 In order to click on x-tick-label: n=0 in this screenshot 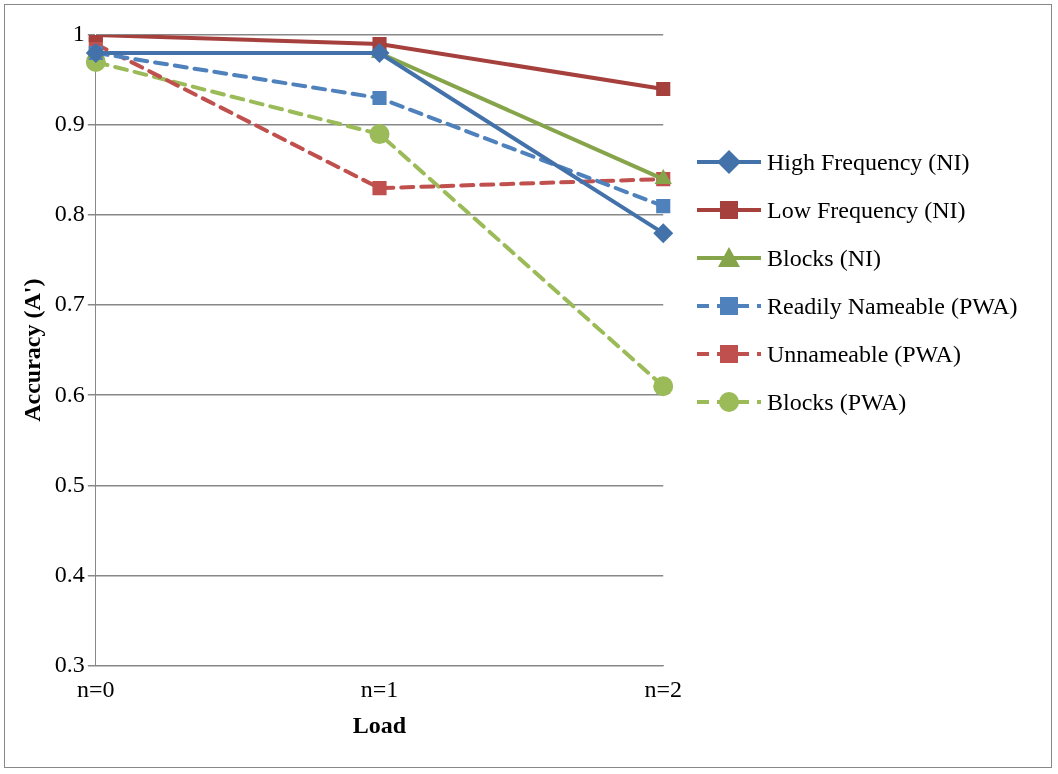, I will do `click(96, 689)`.